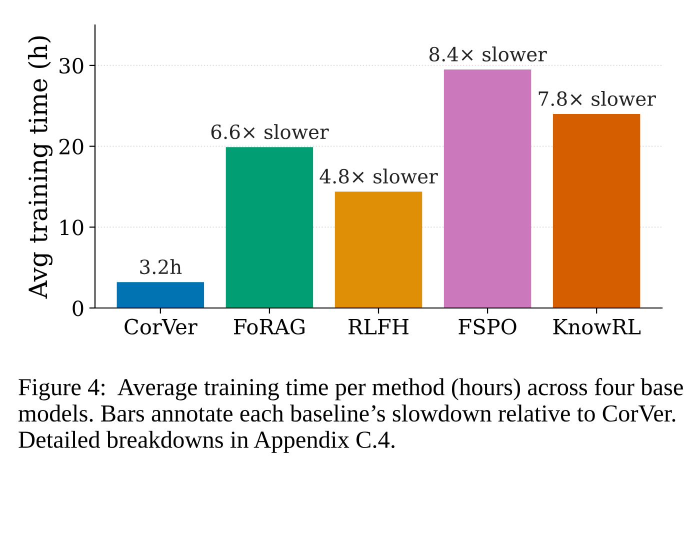  What do you see at coordinates (597, 327) in the screenshot?
I see `x-tick-label: KnowRL` at bounding box center [597, 327].